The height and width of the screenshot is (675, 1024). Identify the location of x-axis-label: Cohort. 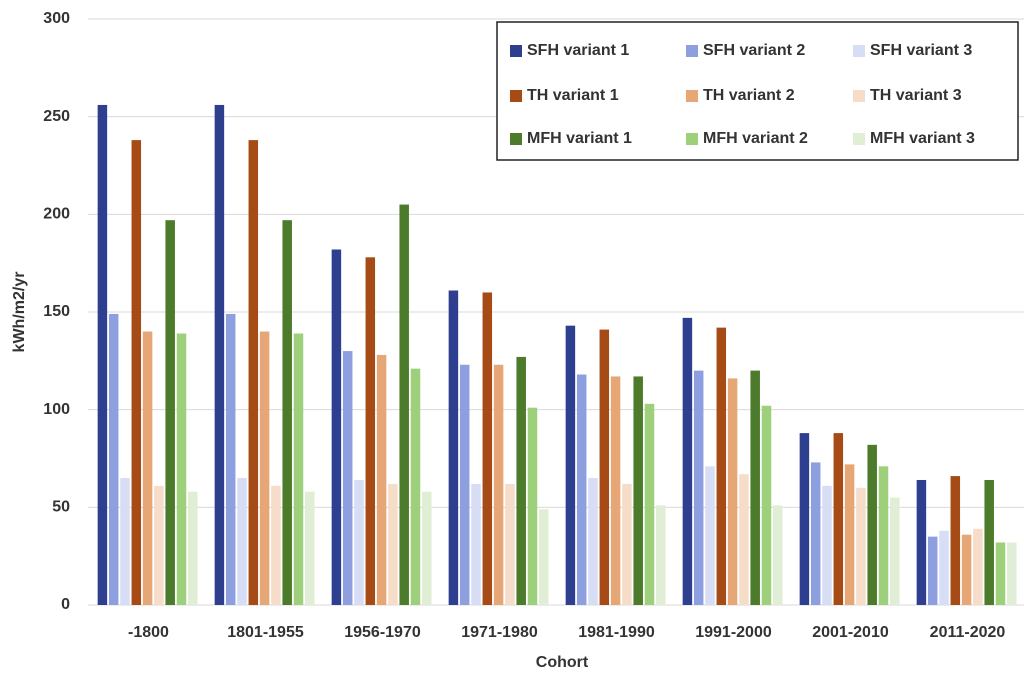
(562, 662).